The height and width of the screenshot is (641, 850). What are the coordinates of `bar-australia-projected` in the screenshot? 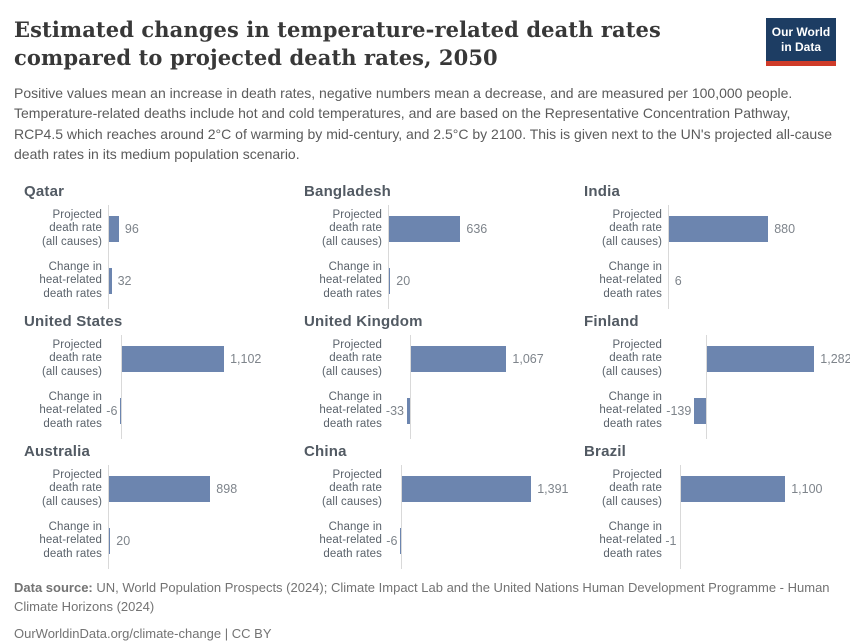 It's located at (159, 489).